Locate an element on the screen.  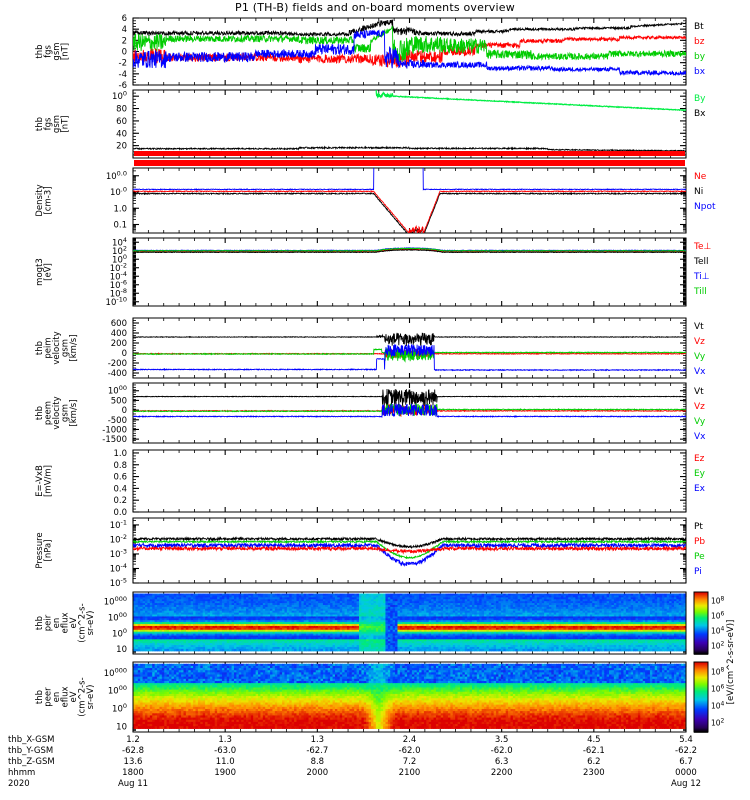
xaxis-tick-value: 6.7 is located at coordinates (686, 762).